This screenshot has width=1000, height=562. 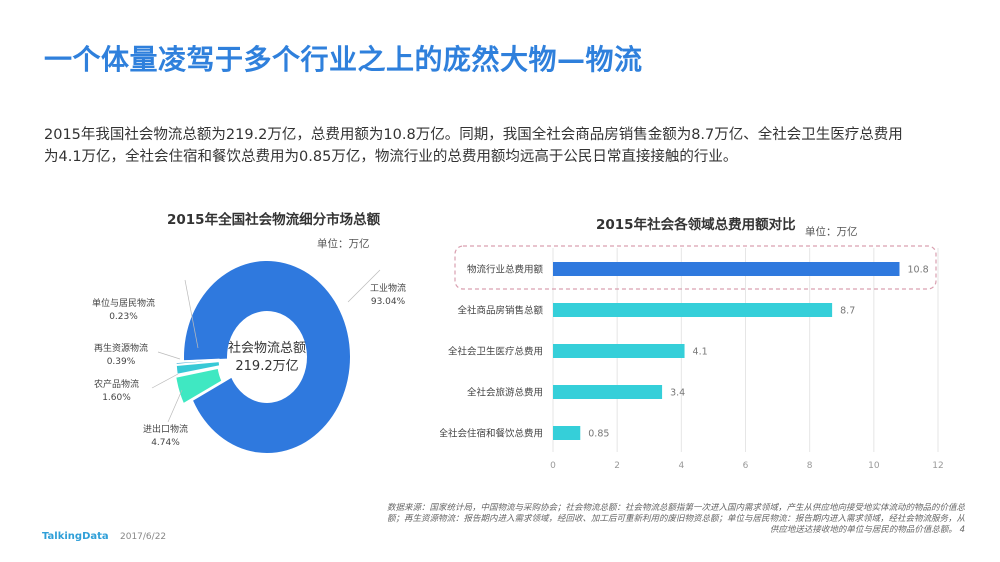 What do you see at coordinates (746, 466) in the screenshot?
I see `x-tick-label: 6` at bounding box center [746, 466].